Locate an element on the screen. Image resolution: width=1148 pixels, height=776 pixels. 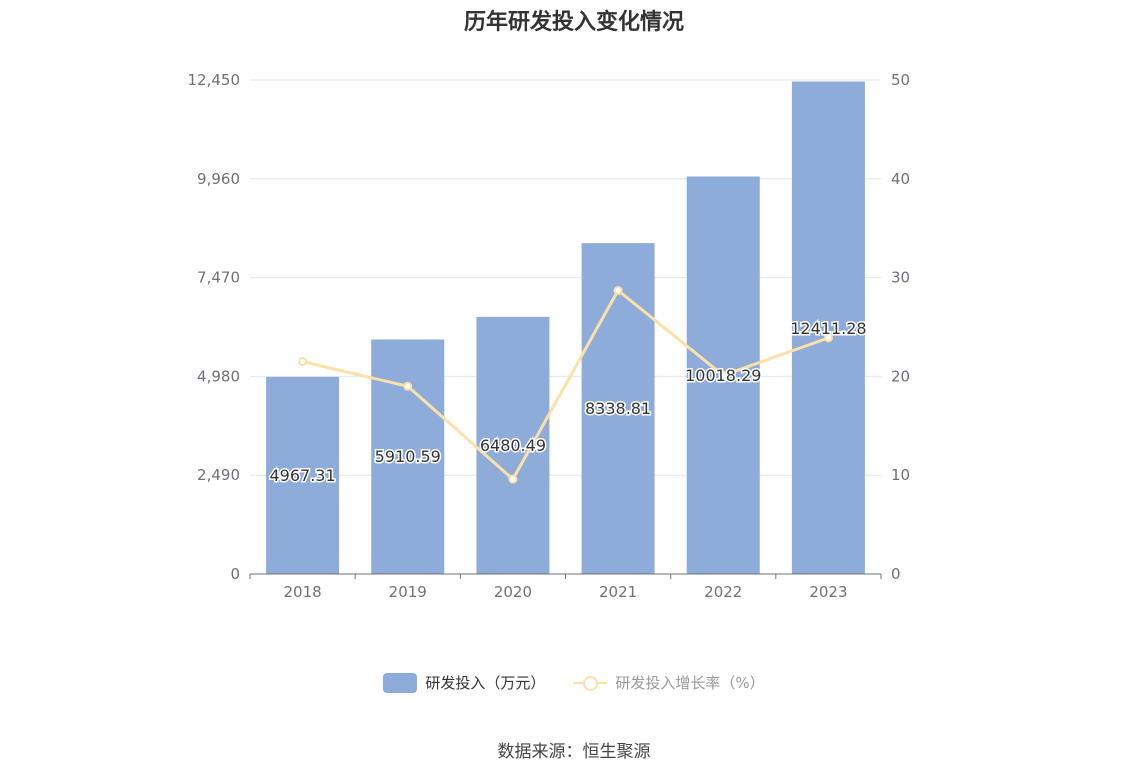
legend-label-line: 研发投入增长率（%） is located at coordinates (690, 683).